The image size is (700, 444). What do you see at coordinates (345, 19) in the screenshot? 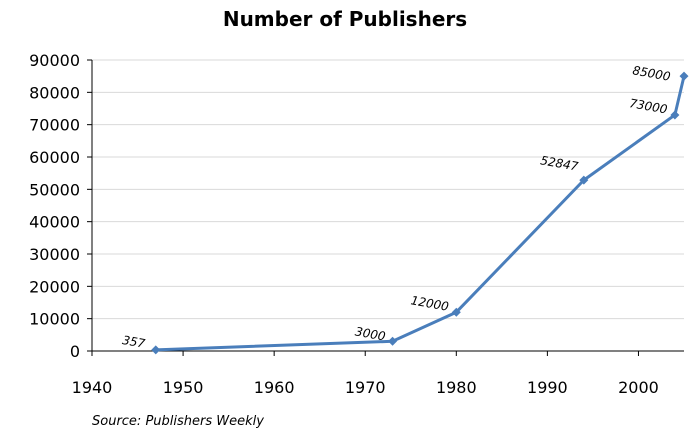
I see `chart-title: Number of Publishers` at bounding box center [345, 19].